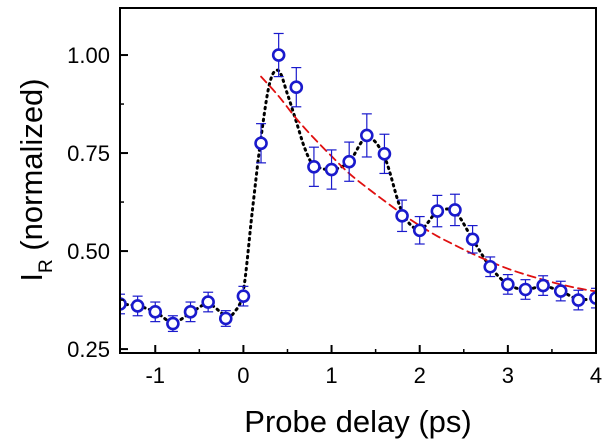 Image resolution: width=602 pixels, height=440 pixels. Describe the element at coordinates (88, 349) in the screenshot. I see `y-tick-label: 0.25` at that location.